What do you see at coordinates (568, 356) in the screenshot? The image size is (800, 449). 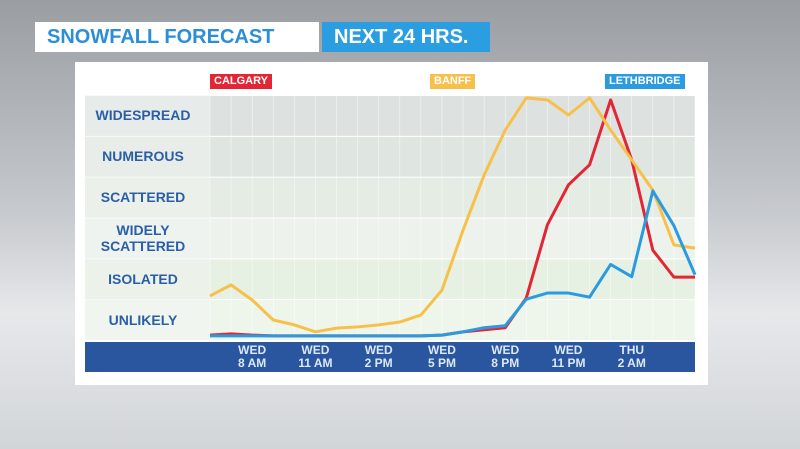 I see `x-tick-label: WED 11 PM` at bounding box center [568, 356].